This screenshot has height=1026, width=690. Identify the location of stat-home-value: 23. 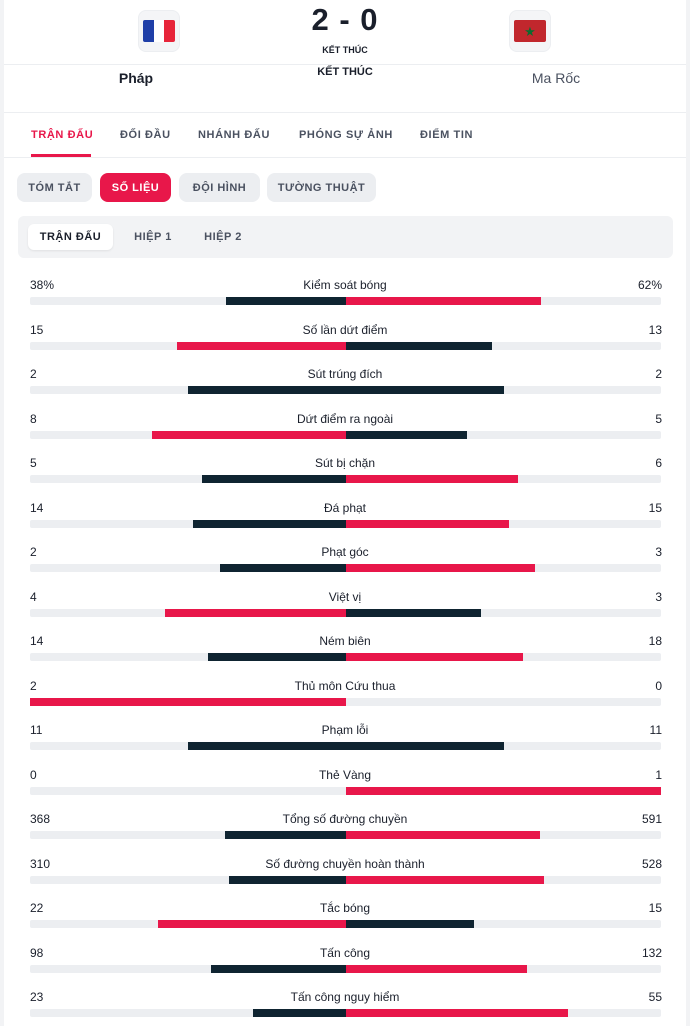
(37, 997).